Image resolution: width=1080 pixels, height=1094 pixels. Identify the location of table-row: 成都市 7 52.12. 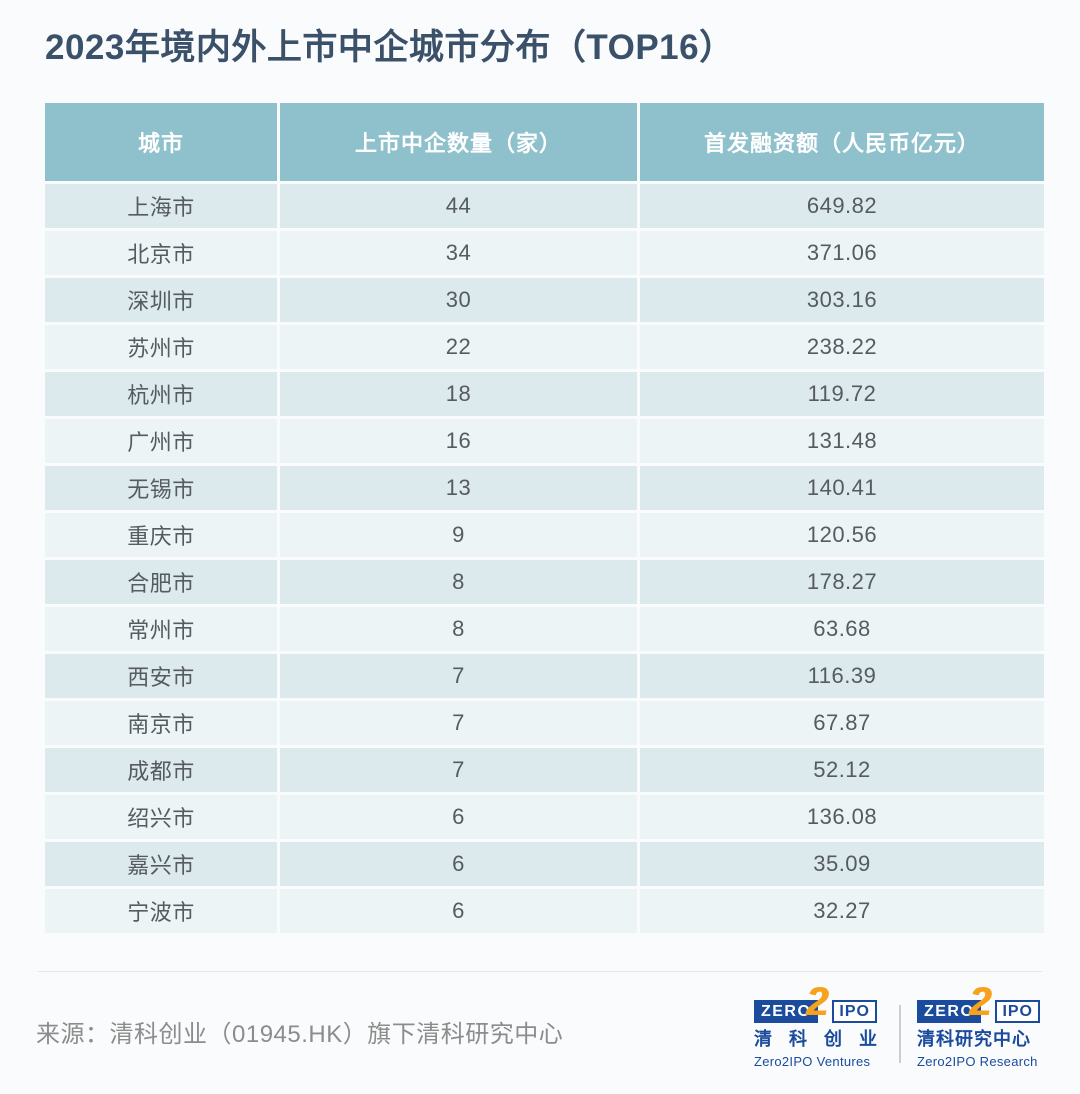
(544, 770).